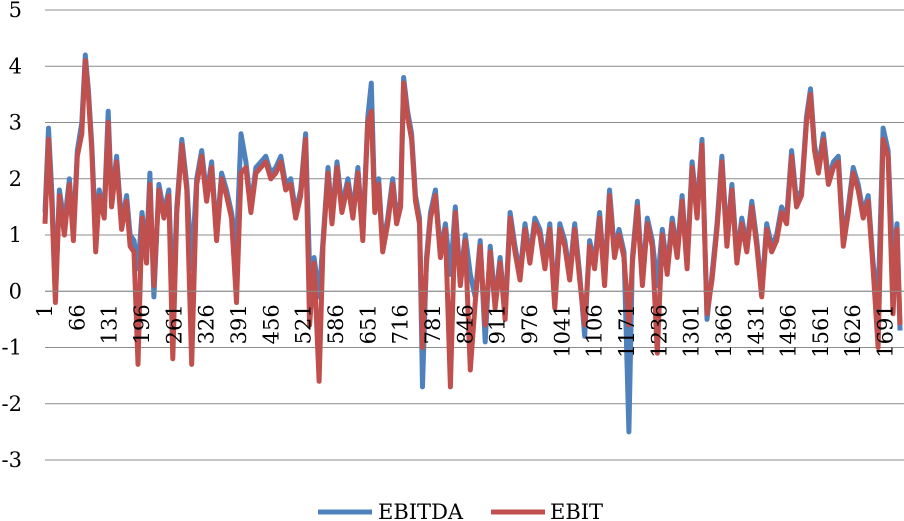 The height and width of the screenshot is (521, 904). Describe the element at coordinates (207, 324) in the screenshot. I see `x-tick-label: 326` at that location.